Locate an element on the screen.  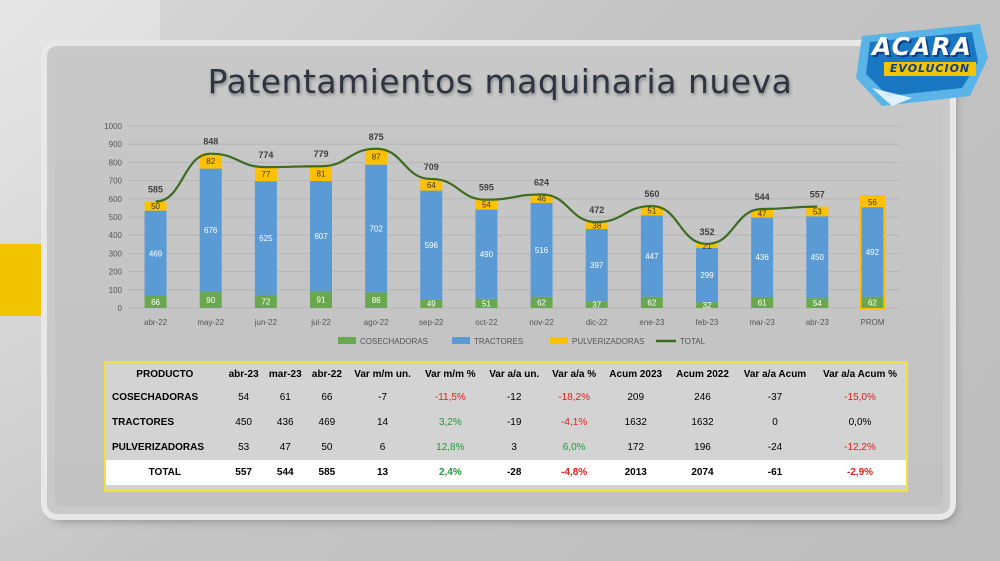
table-row-label: TOTAL is located at coordinates (165, 472).